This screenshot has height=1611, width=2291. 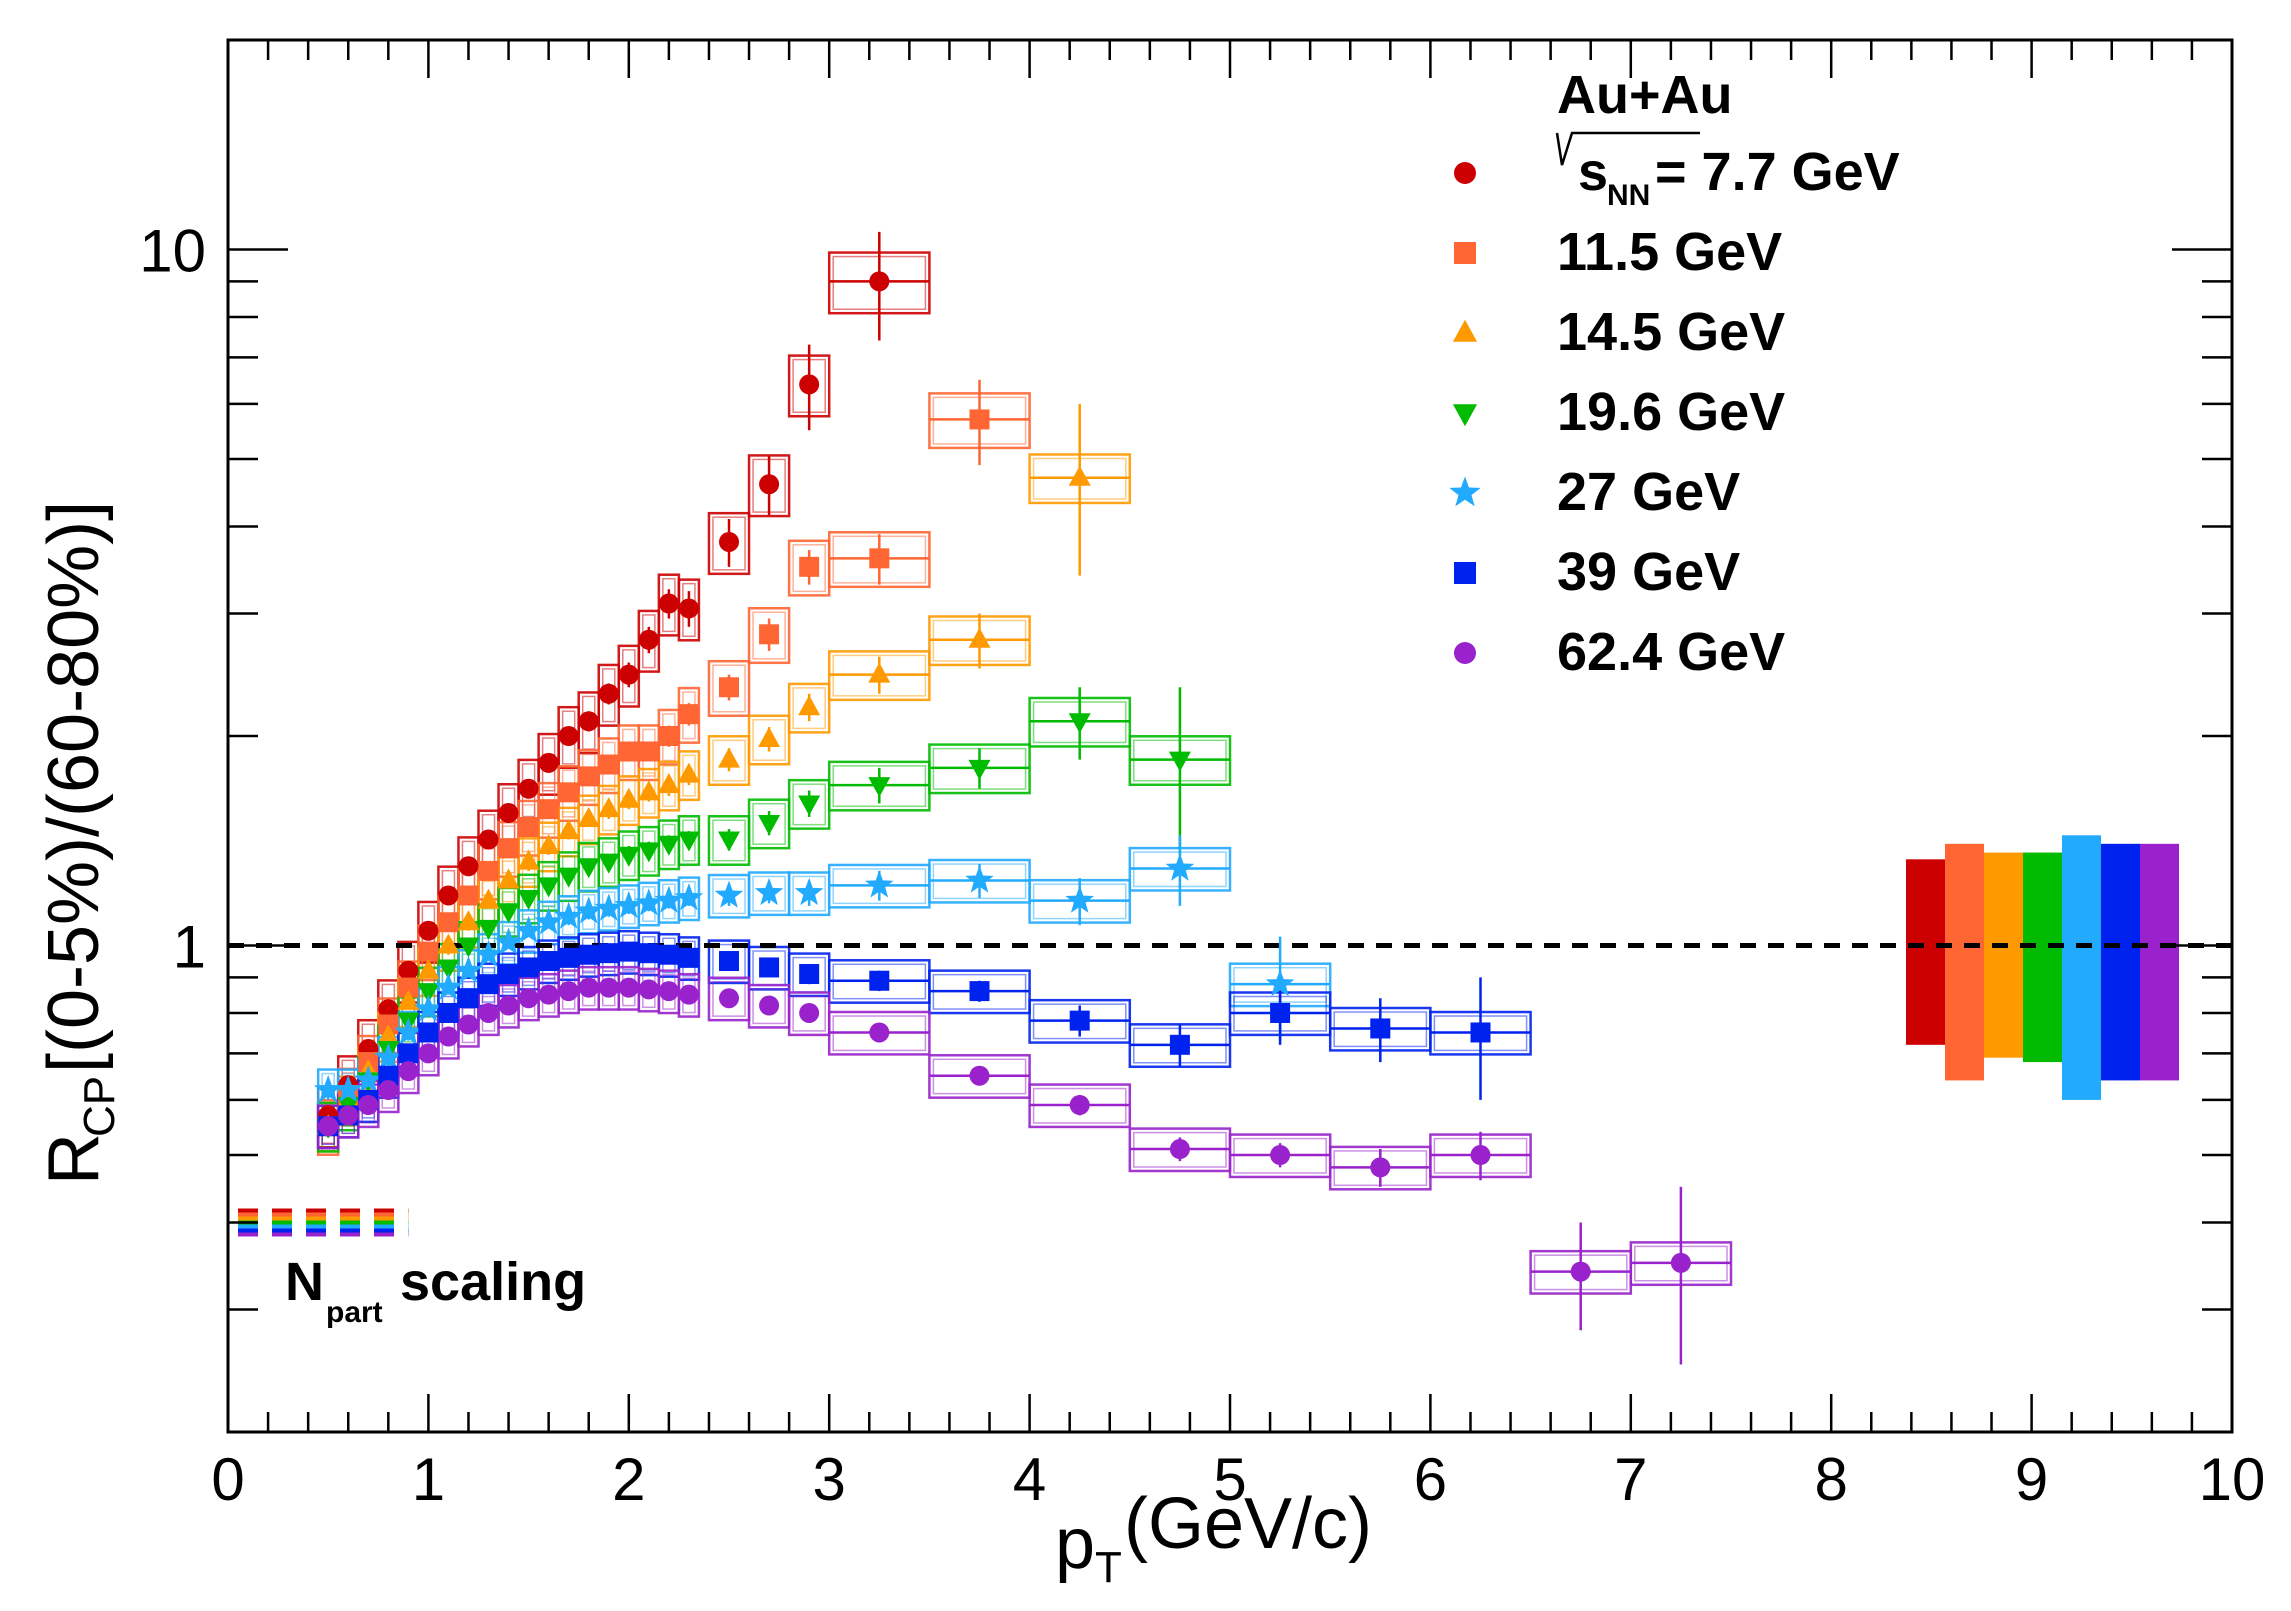 What do you see at coordinates (74, 1159) in the screenshot?
I see `y-axis-title-main: R` at bounding box center [74, 1159].